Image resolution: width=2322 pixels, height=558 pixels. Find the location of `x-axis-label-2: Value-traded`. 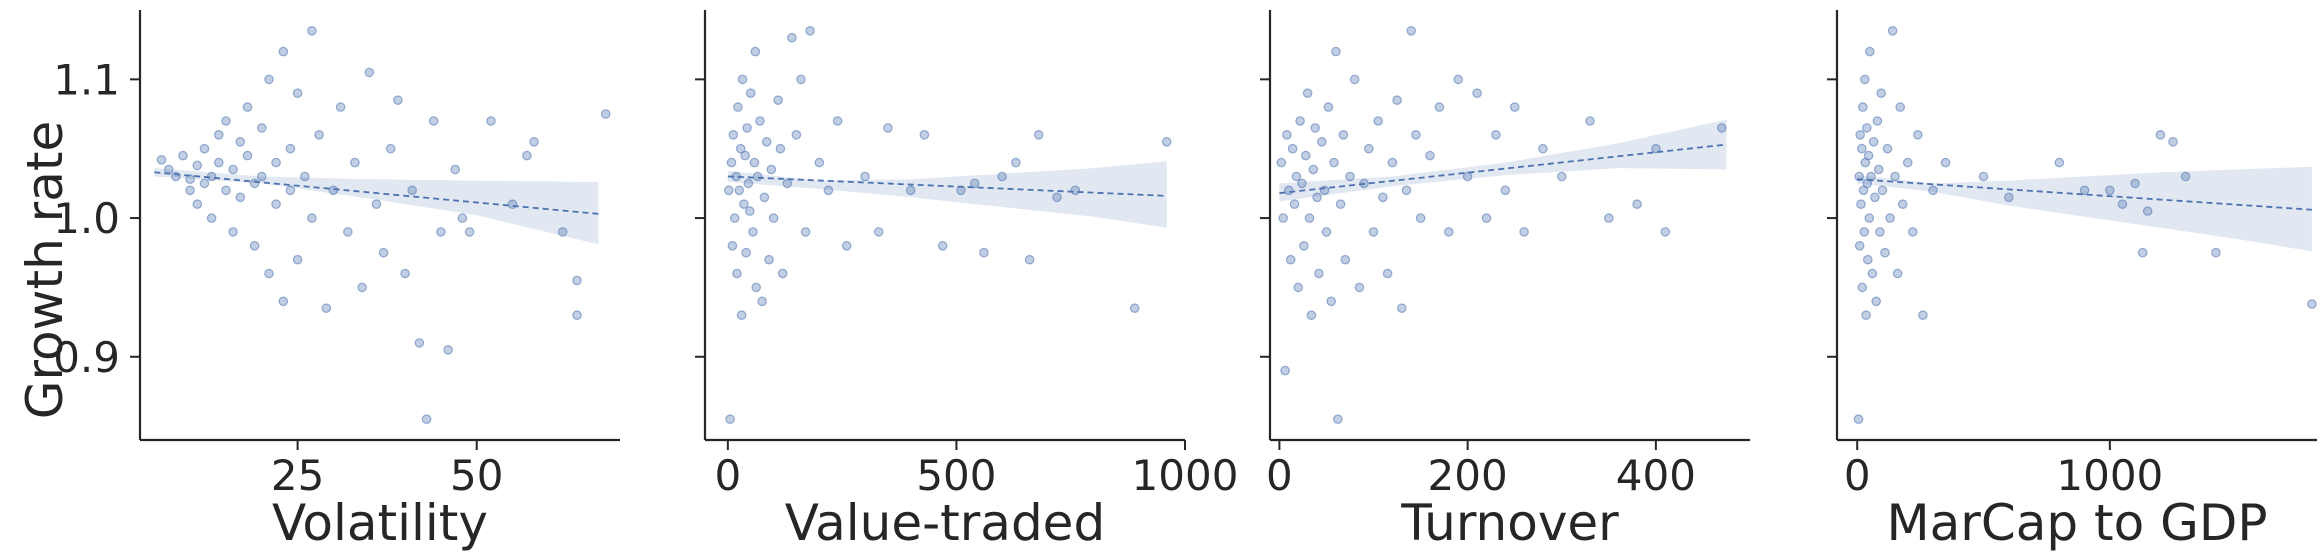

x-axis-label-2: Value-traded is located at coordinates (945, 523).